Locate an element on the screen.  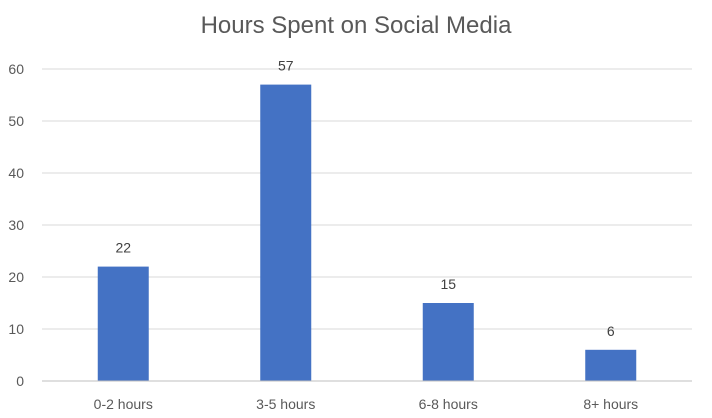
y-axis-ticks: 0 10 20 30 40 50 60 is located at coordinates (16, 225).